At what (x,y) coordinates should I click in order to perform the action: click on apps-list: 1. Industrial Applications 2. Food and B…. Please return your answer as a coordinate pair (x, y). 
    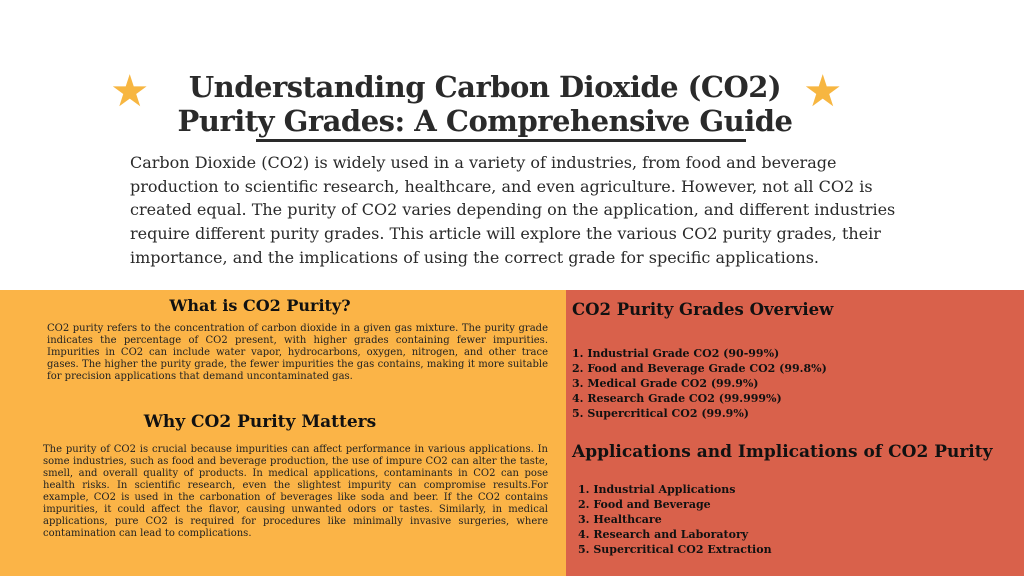
    Looking at the image, I should click on (675, 519).